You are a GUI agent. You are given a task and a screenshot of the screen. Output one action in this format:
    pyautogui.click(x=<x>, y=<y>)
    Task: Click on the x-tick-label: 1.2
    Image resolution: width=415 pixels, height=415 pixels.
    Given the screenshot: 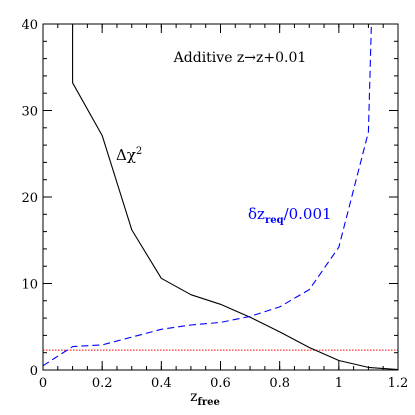 What is the action you would take?
    pyautogui.click(x=398, y=383)
    